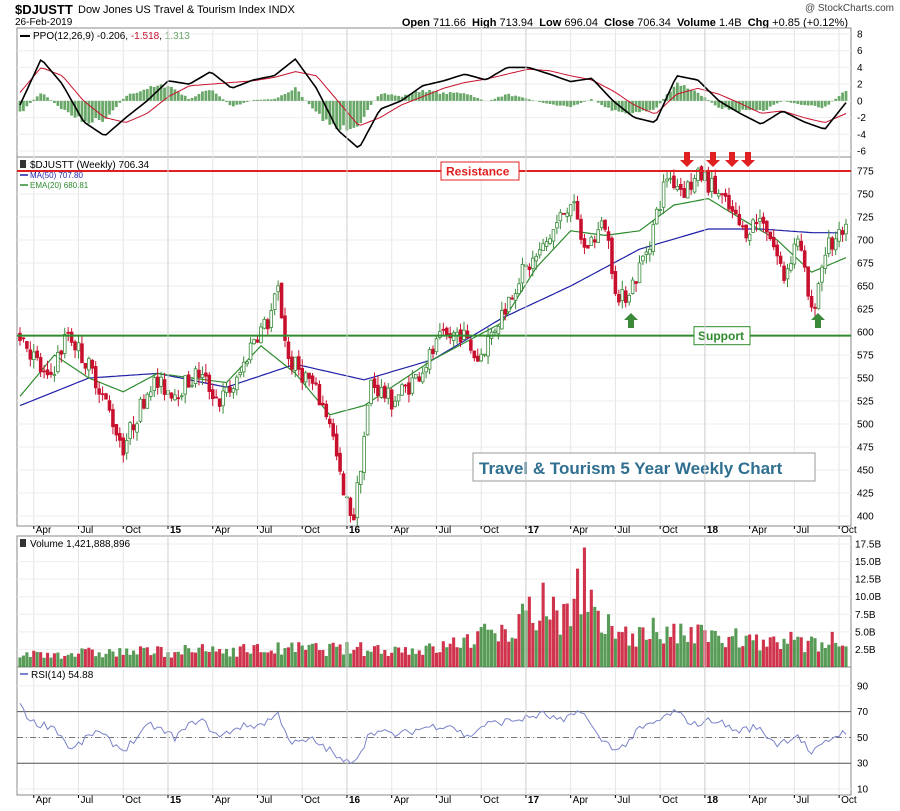 The height and width of the screenshot is (811, 900). I want to click on ppo-tick-label: 8, so click(860, 35).